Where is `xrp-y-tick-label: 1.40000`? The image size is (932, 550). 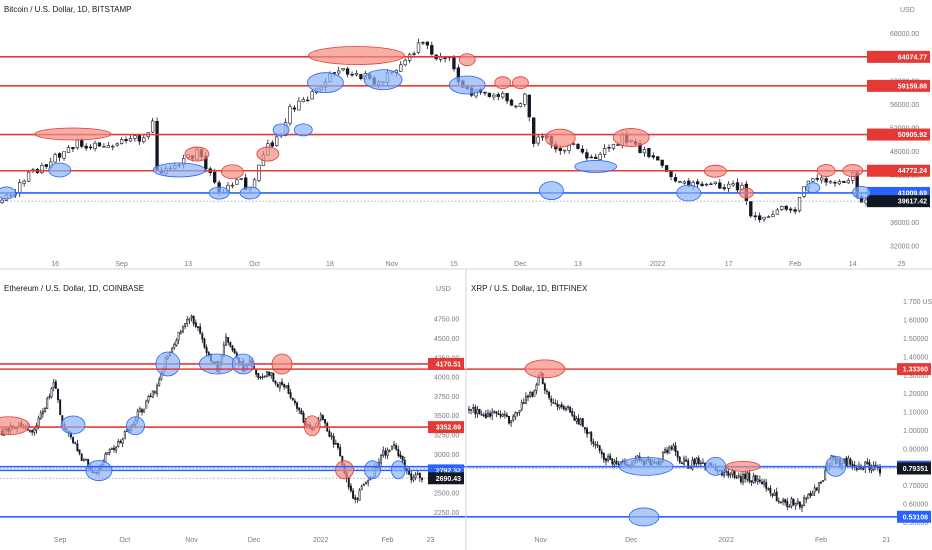
xrp-y-tick-label: 1.40000 is located at coordinates (915, 357).